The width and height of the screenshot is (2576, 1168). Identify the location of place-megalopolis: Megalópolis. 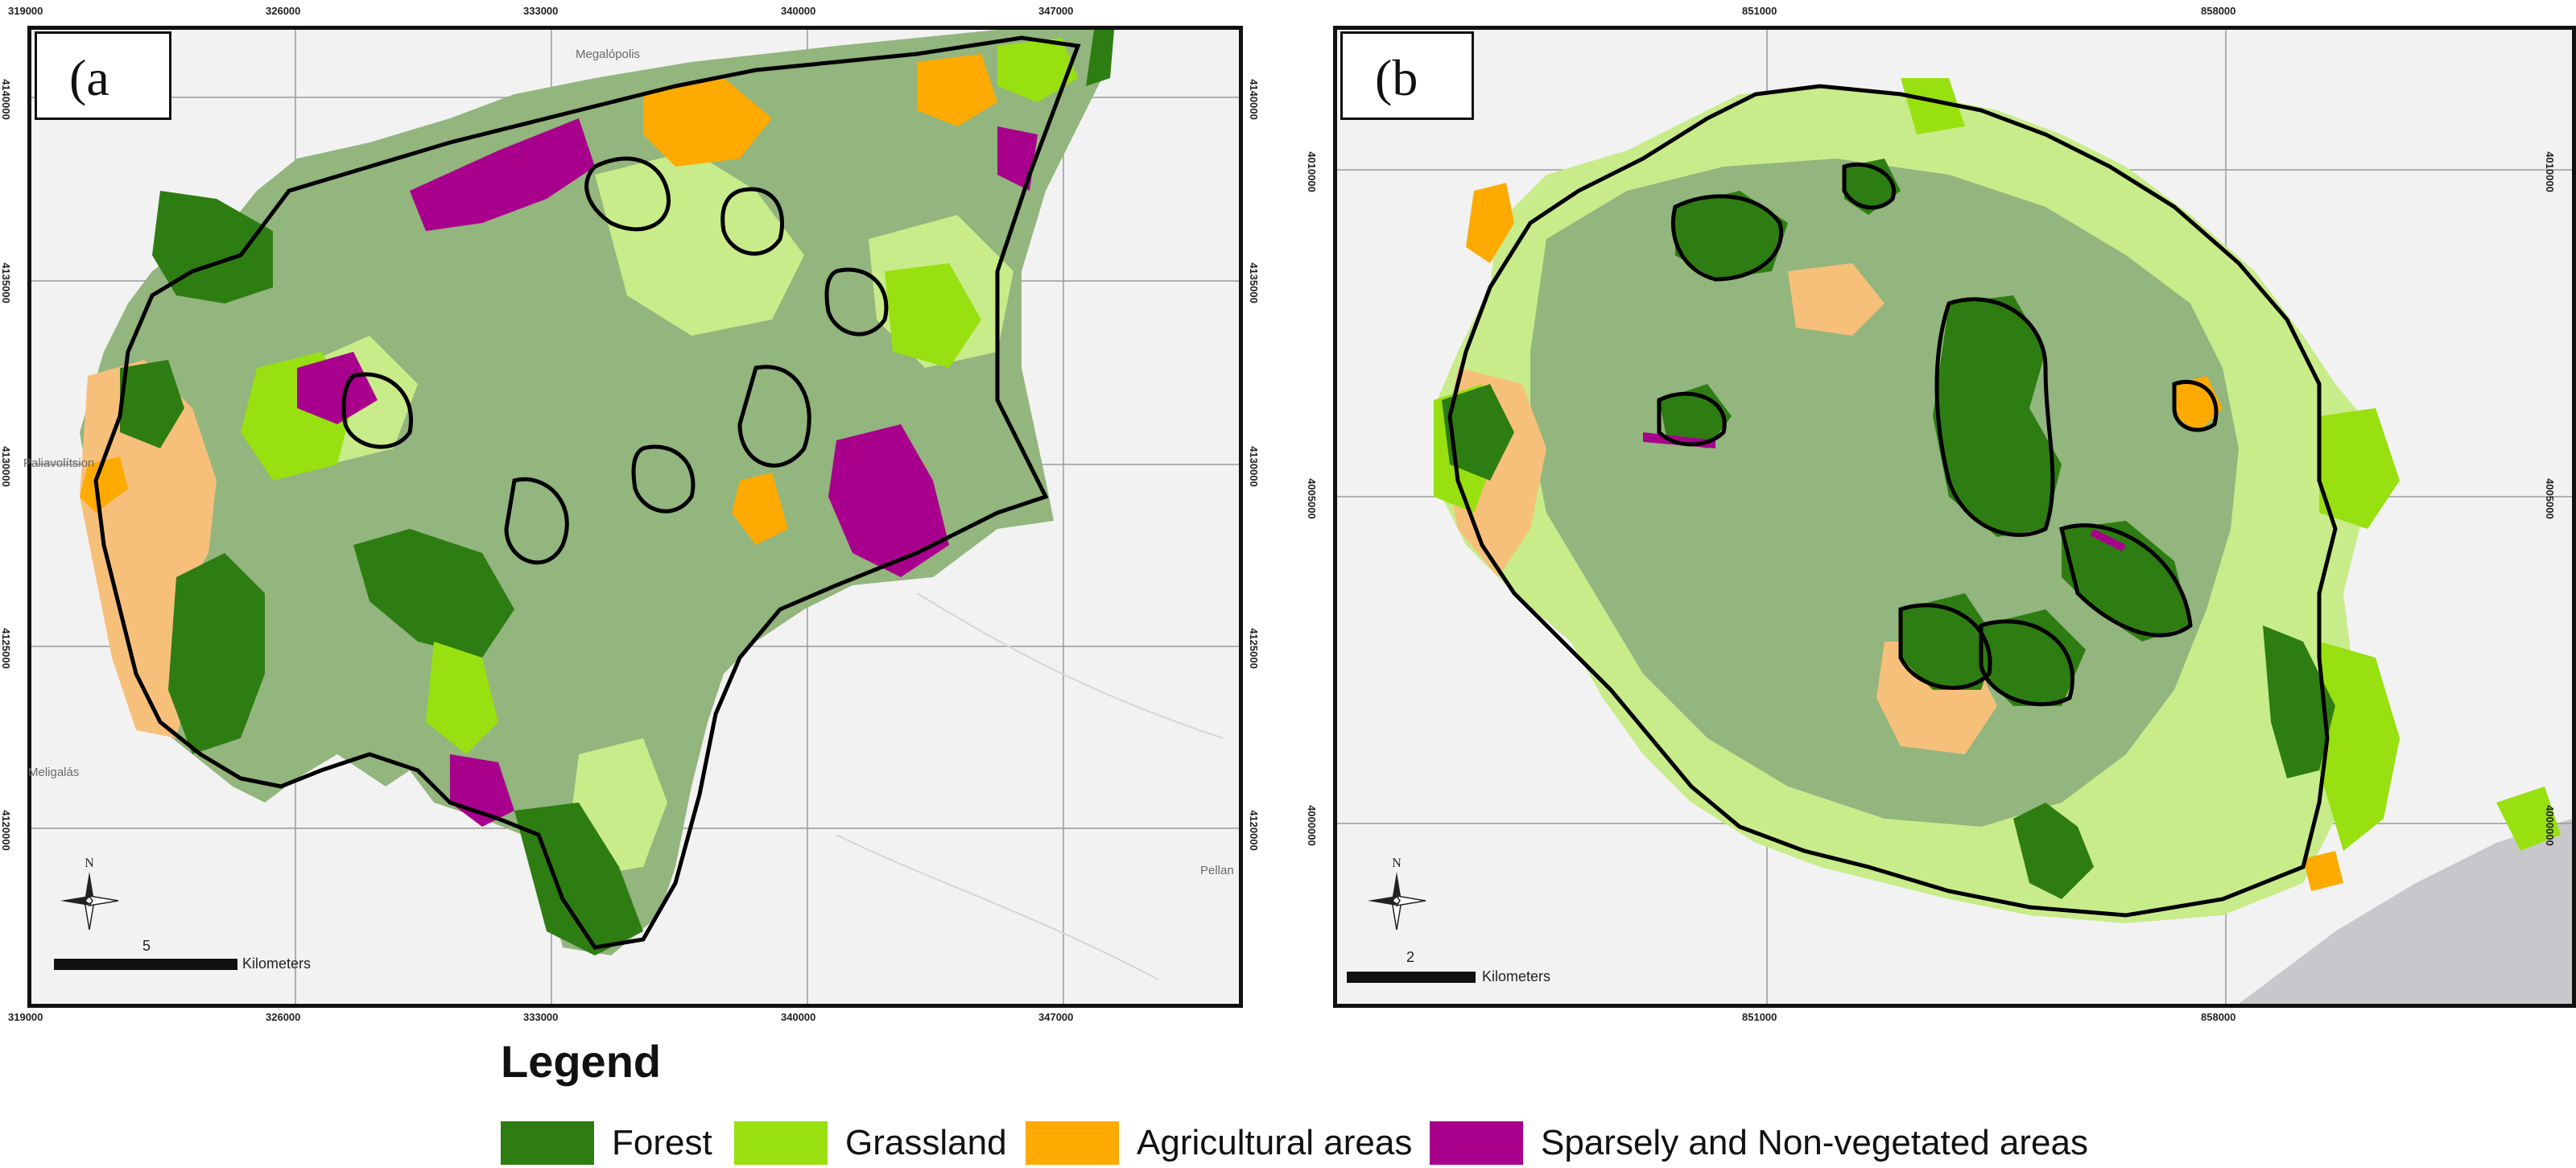
(608, 54).